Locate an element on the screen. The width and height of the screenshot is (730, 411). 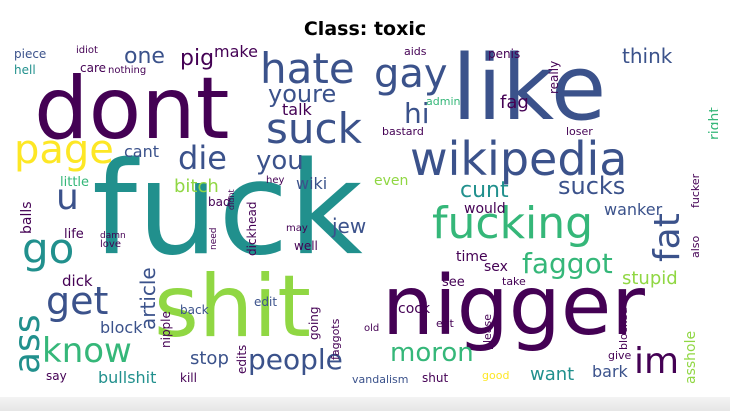
word-need: need is located at coordinates (214, 239).